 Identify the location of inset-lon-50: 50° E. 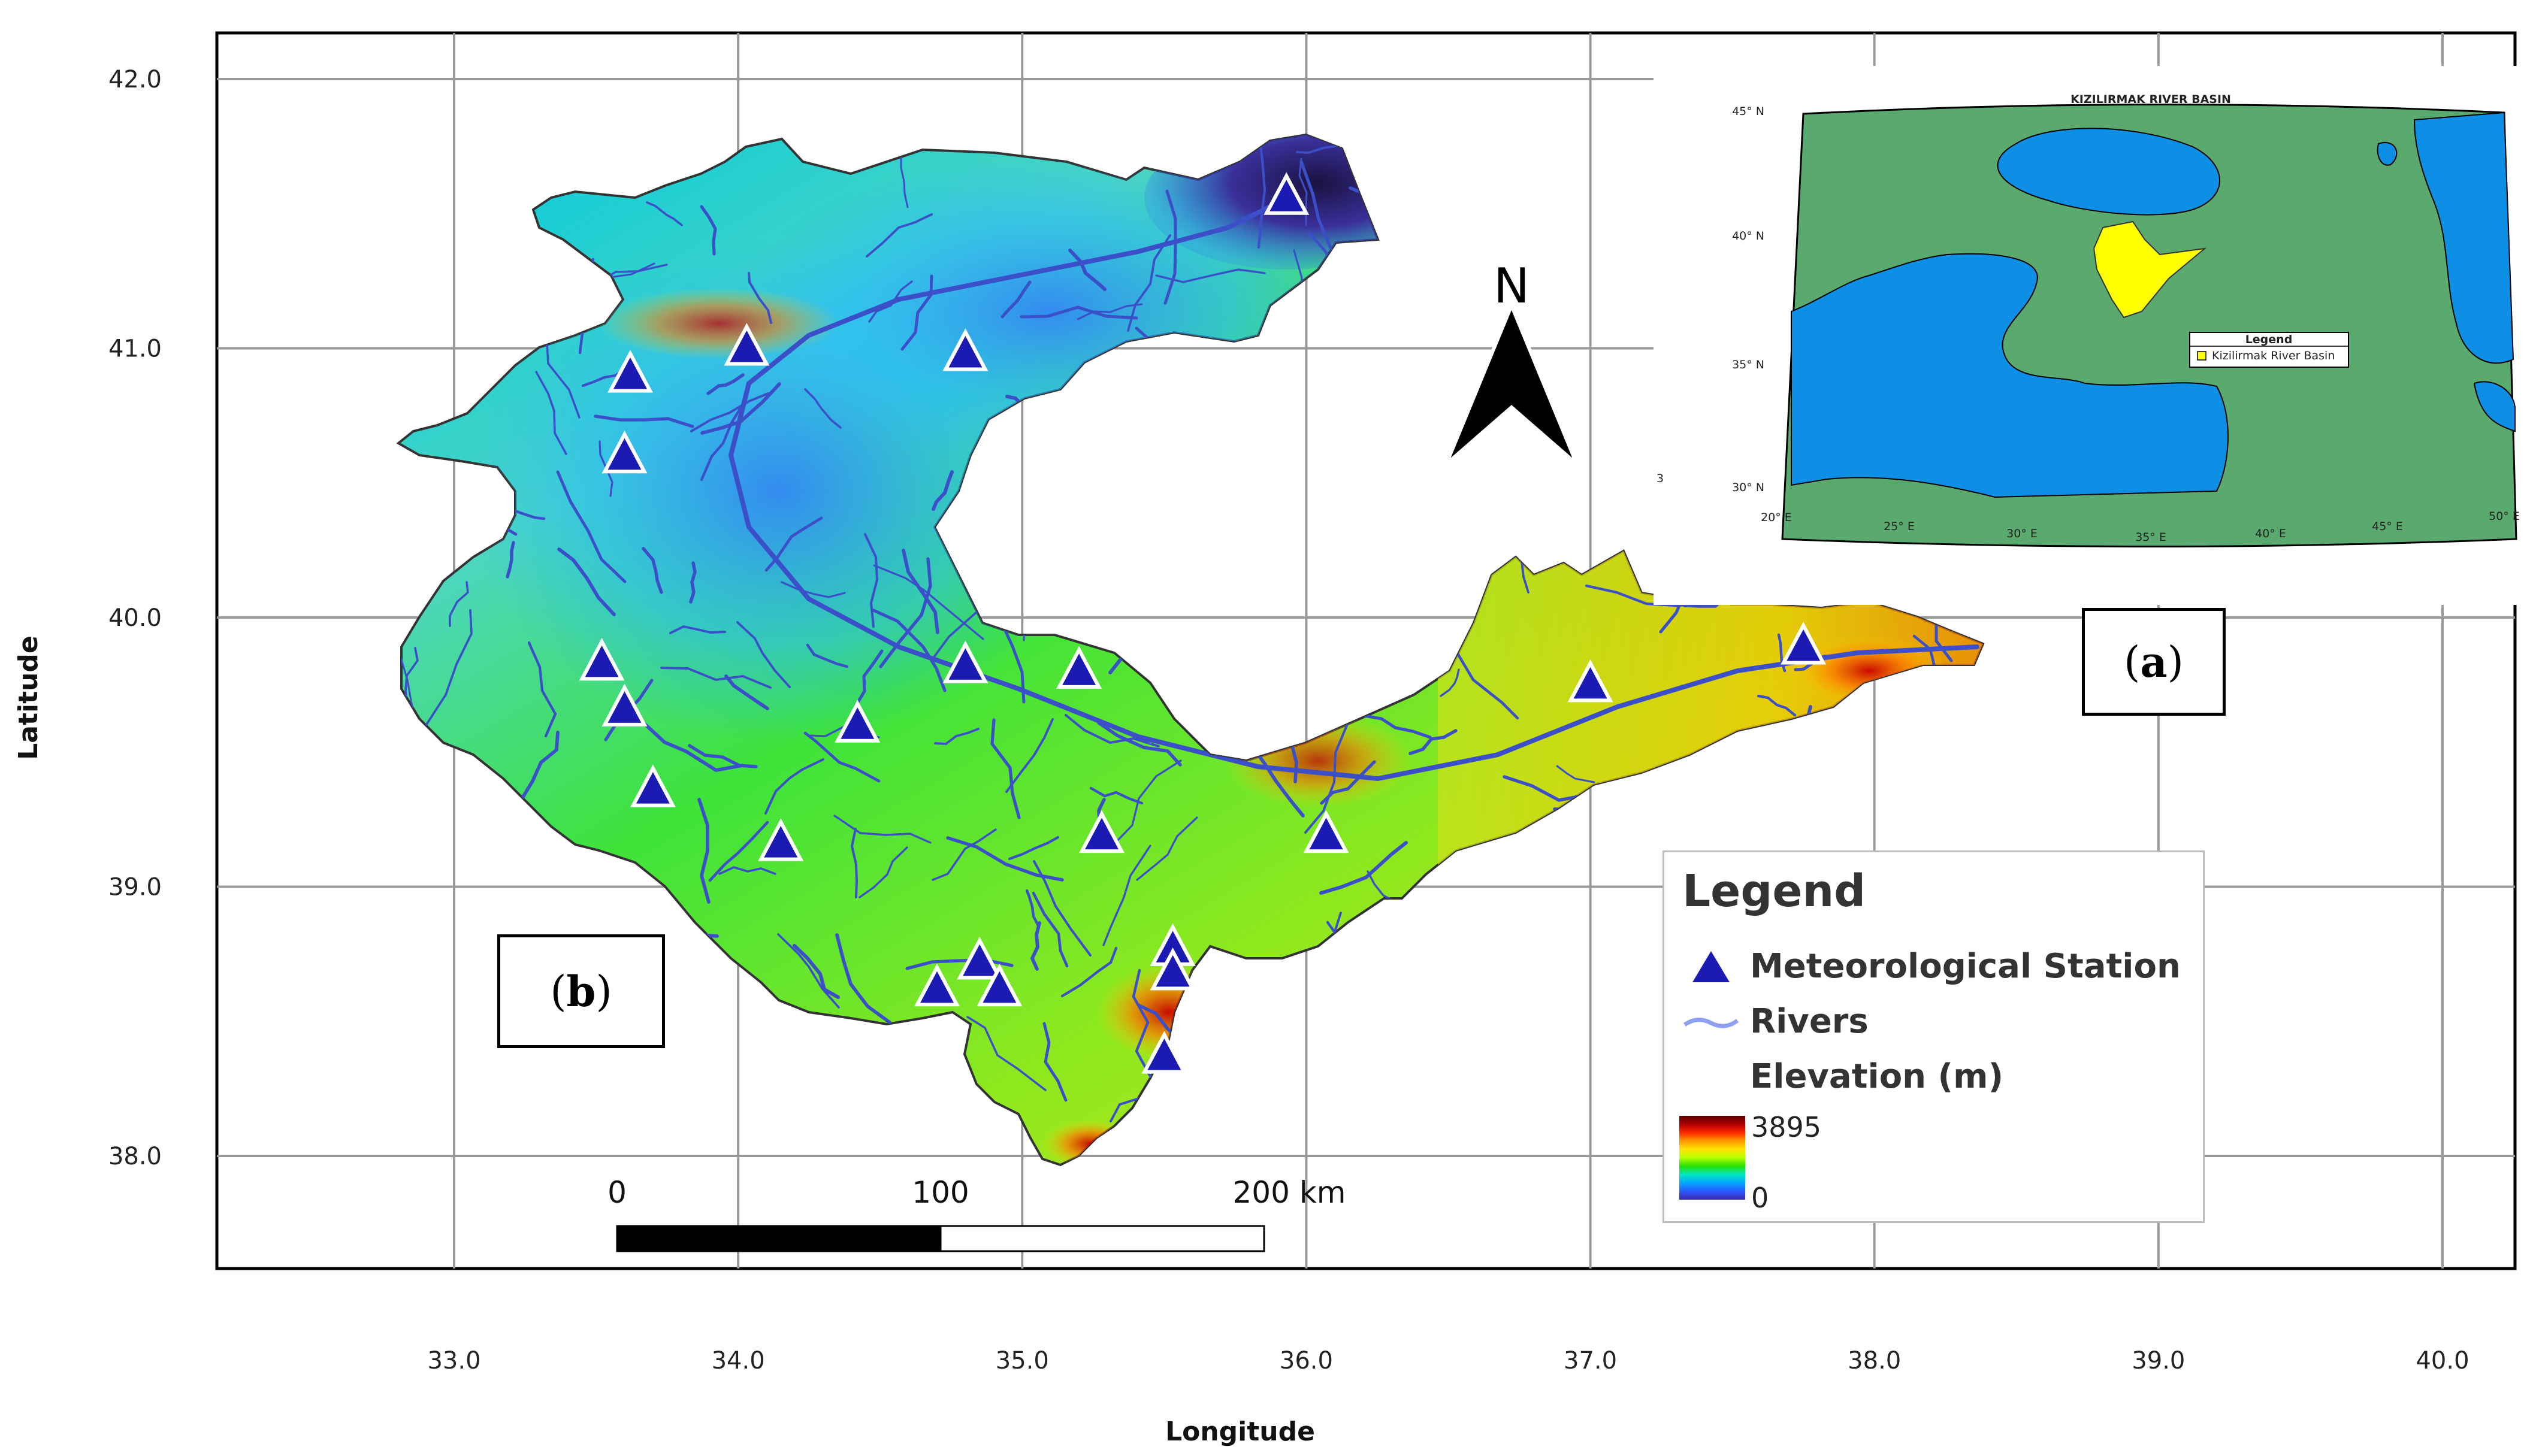
(2504, 516).